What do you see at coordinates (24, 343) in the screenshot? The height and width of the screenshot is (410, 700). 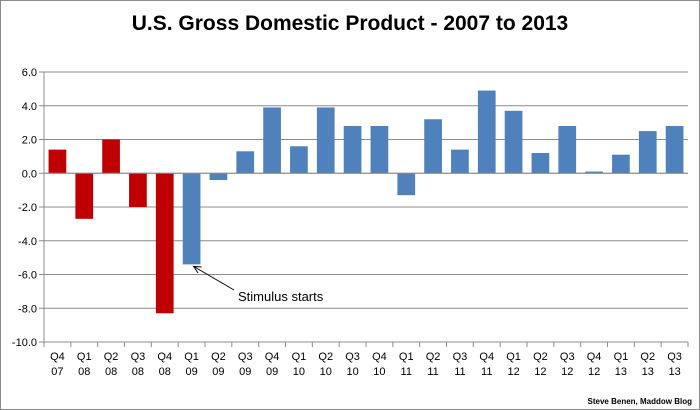 I see `y-tick-label: -10.0` at bounding box center [24, 343].